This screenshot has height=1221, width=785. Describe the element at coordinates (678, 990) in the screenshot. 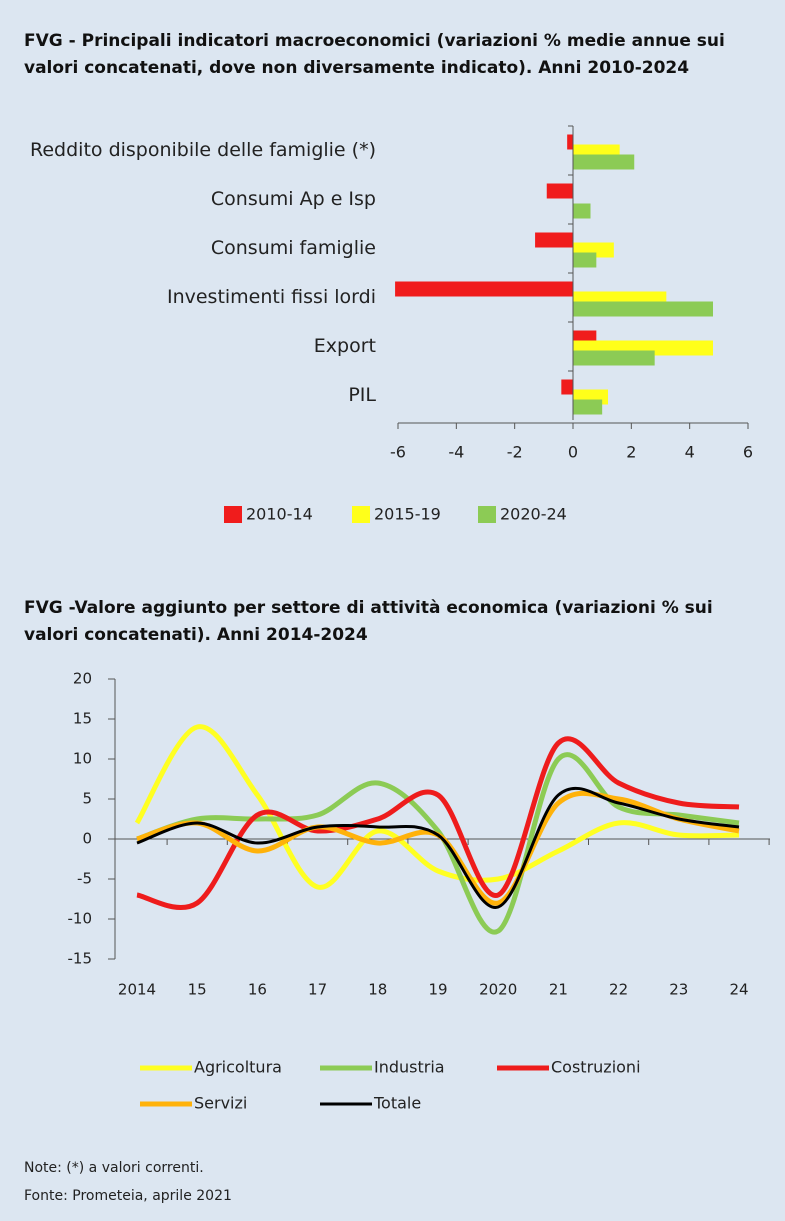

I see `x-tick-label: 23` at that location.